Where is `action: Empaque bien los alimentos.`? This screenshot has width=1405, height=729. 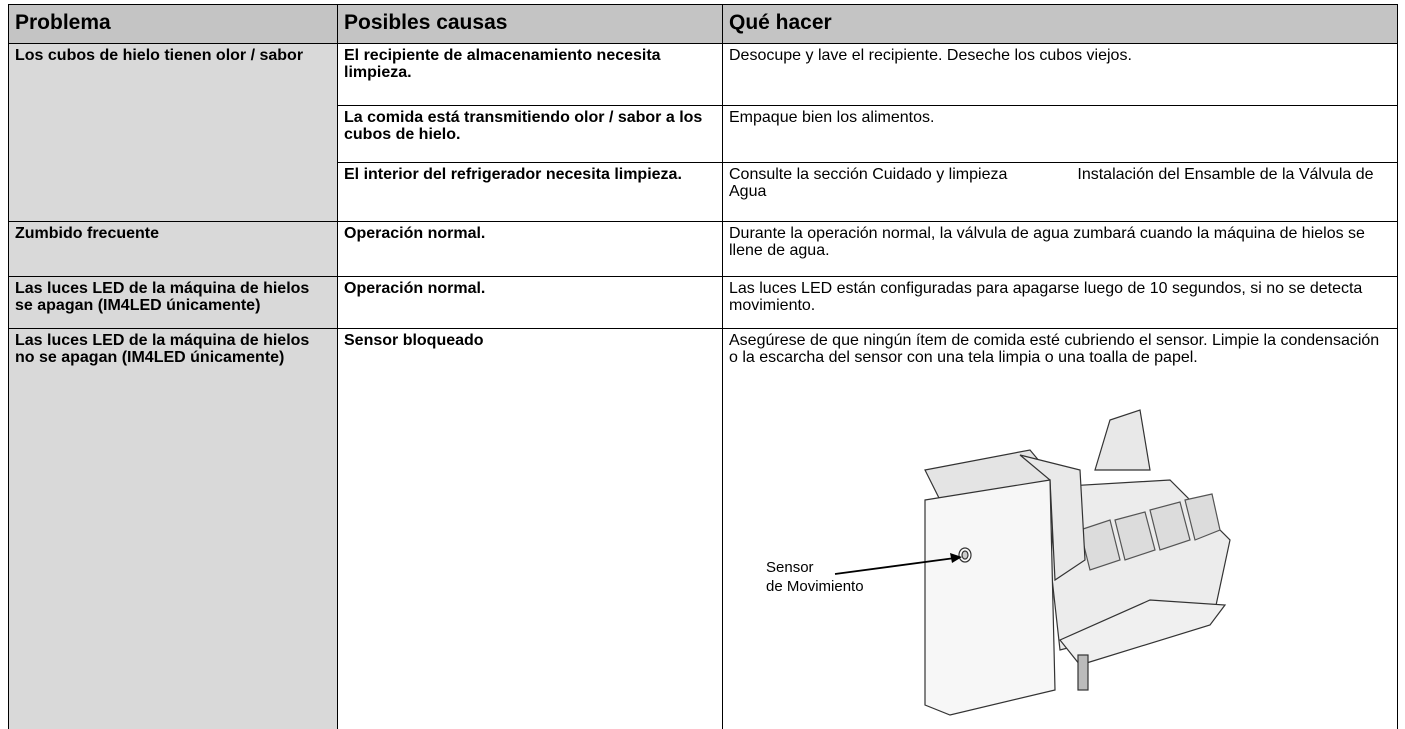
action: Empaque bien los alimentos. is located at coordinates (1060, 134).